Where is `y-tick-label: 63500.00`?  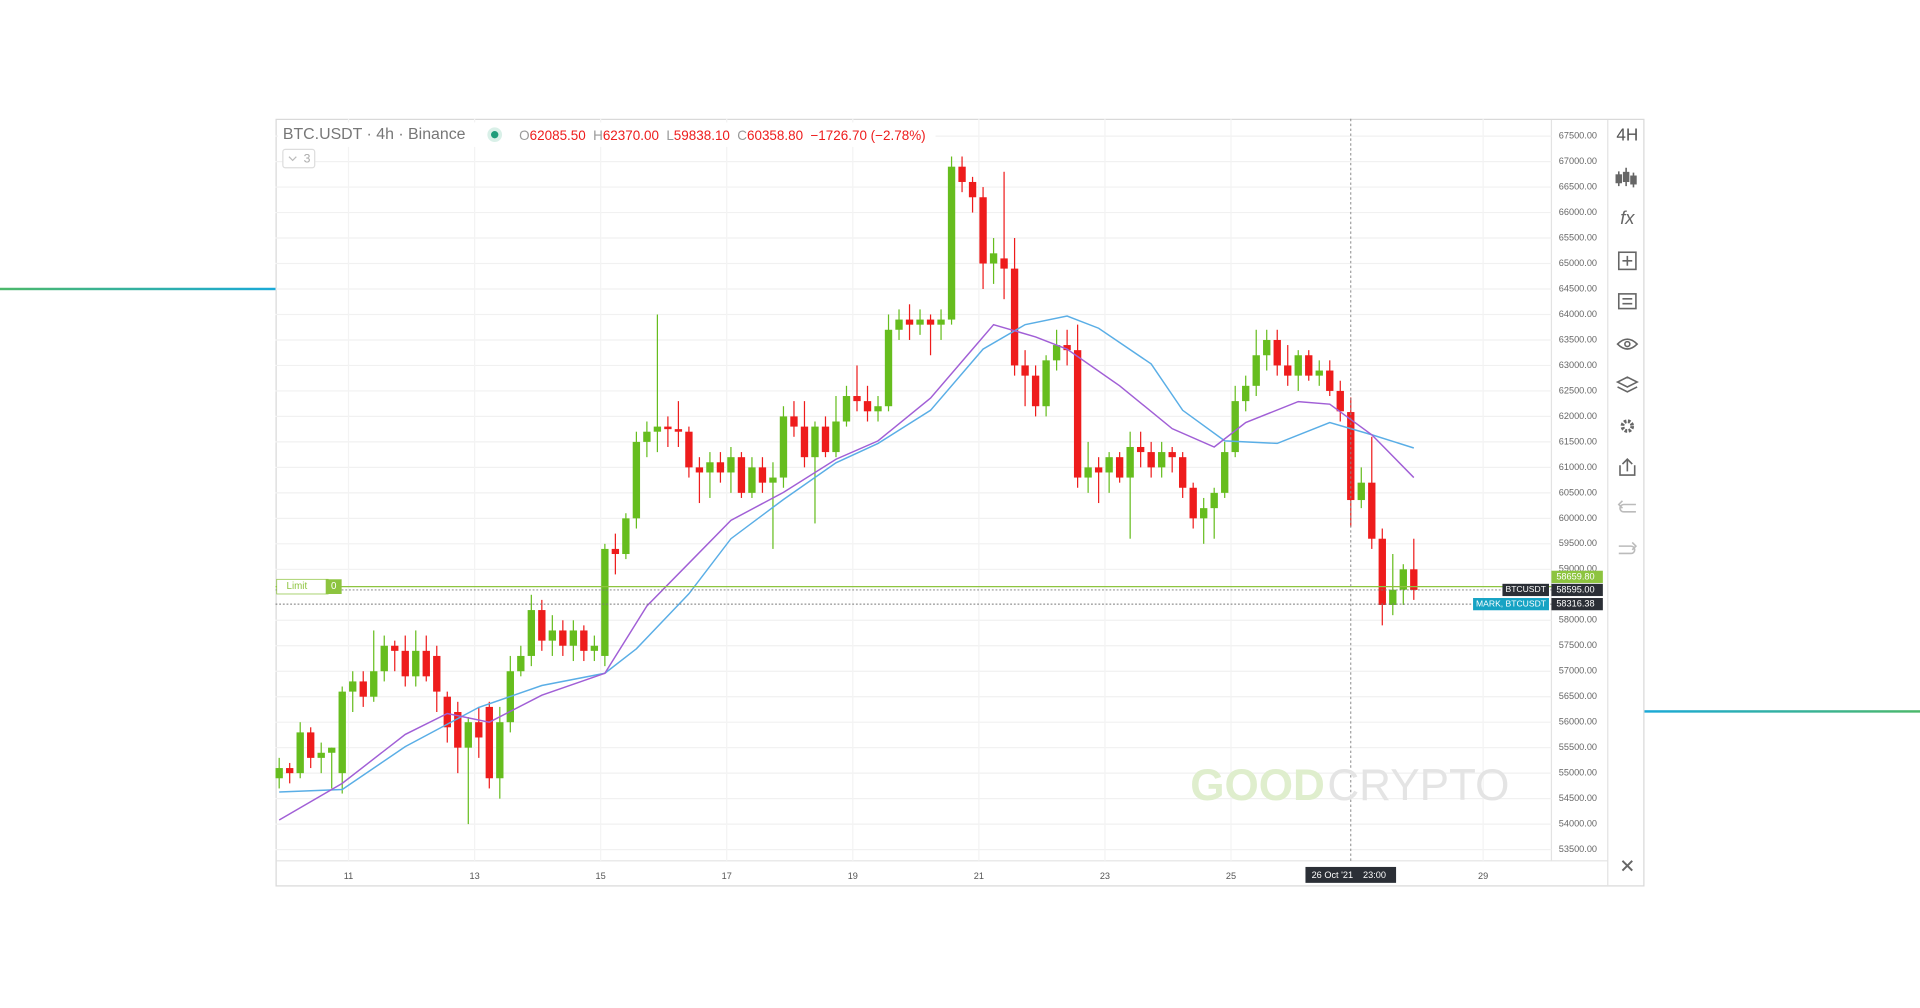
y-tick-label: 63500.00 is located at coordinates (1578, 339).